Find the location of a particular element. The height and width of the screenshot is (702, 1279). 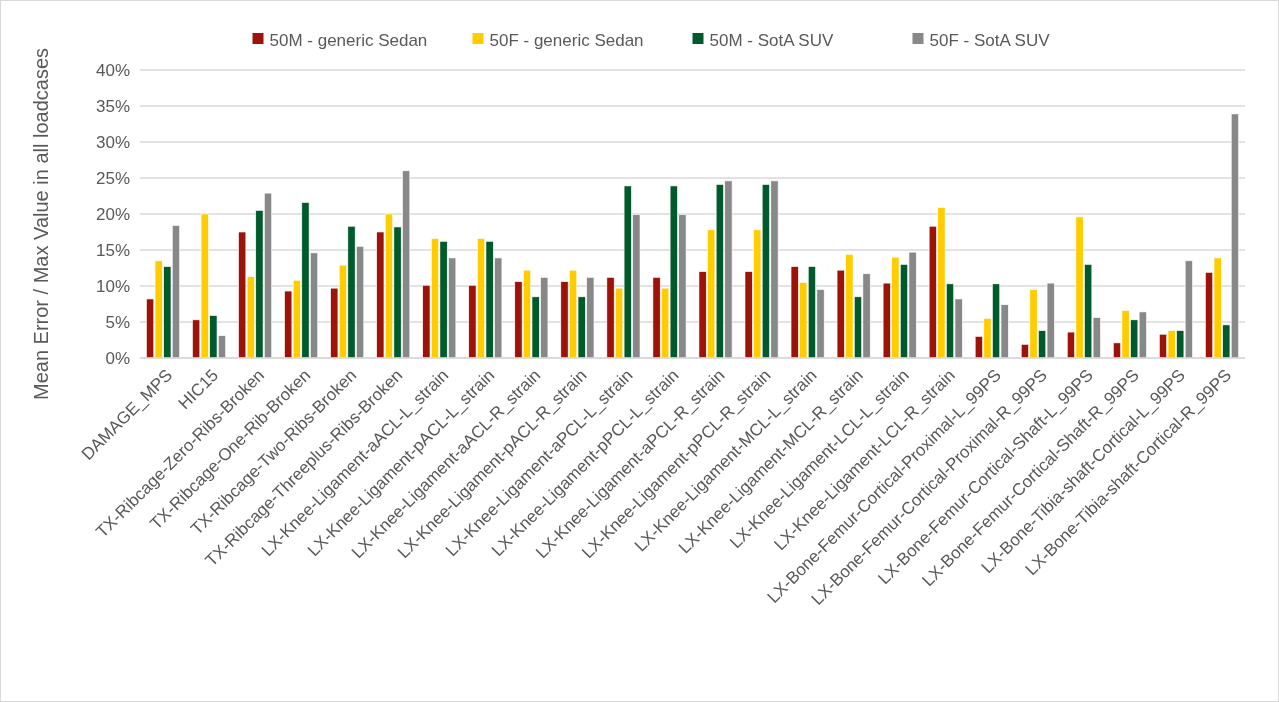

y-tick-label: 30% is located at coordinates (112, 142).